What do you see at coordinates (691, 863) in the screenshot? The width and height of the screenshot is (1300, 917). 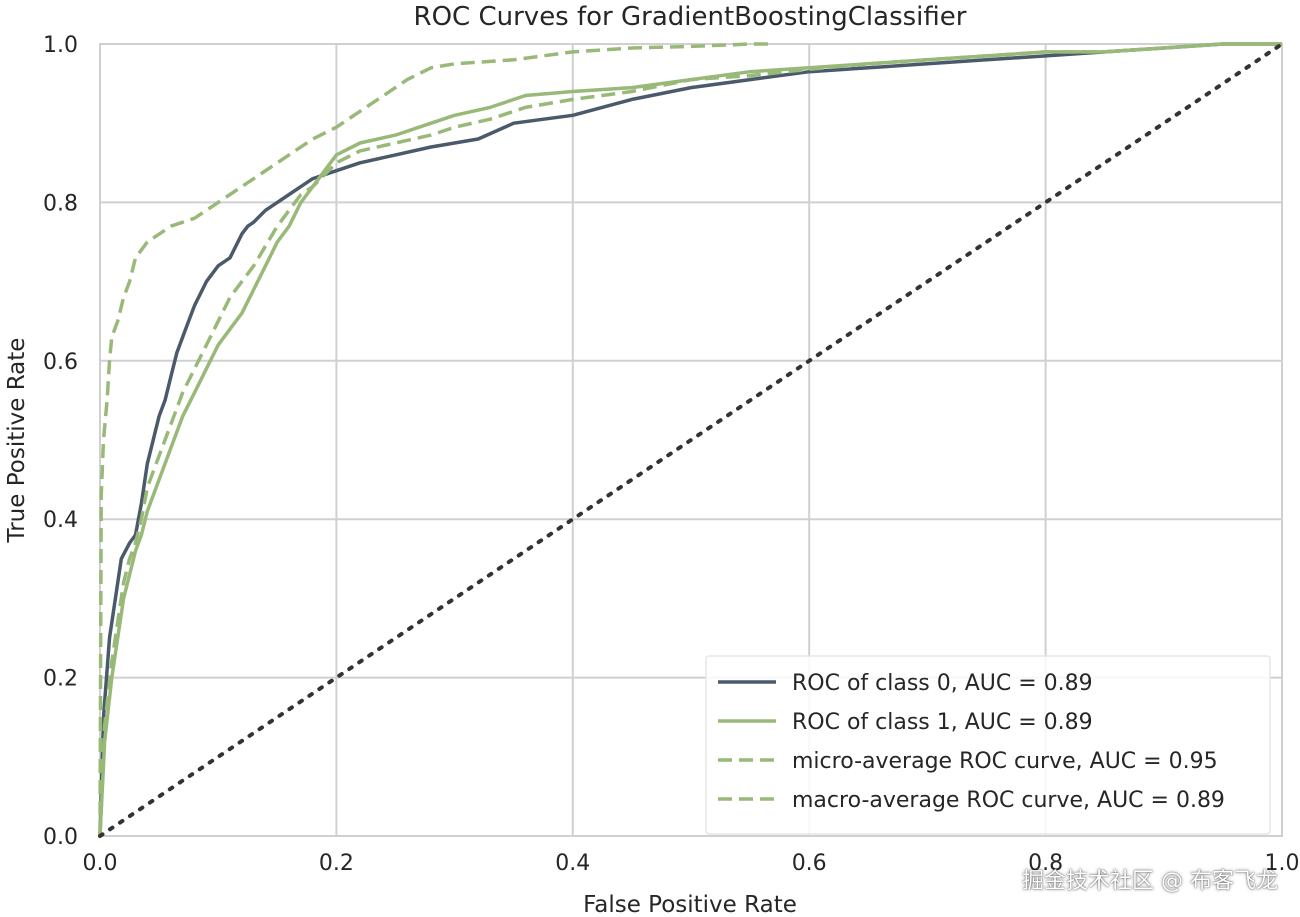 I see `x-tick-labels: 0.0 0.2 0.4 0.6 0.8 1.0` at bounding box center [691, 863].